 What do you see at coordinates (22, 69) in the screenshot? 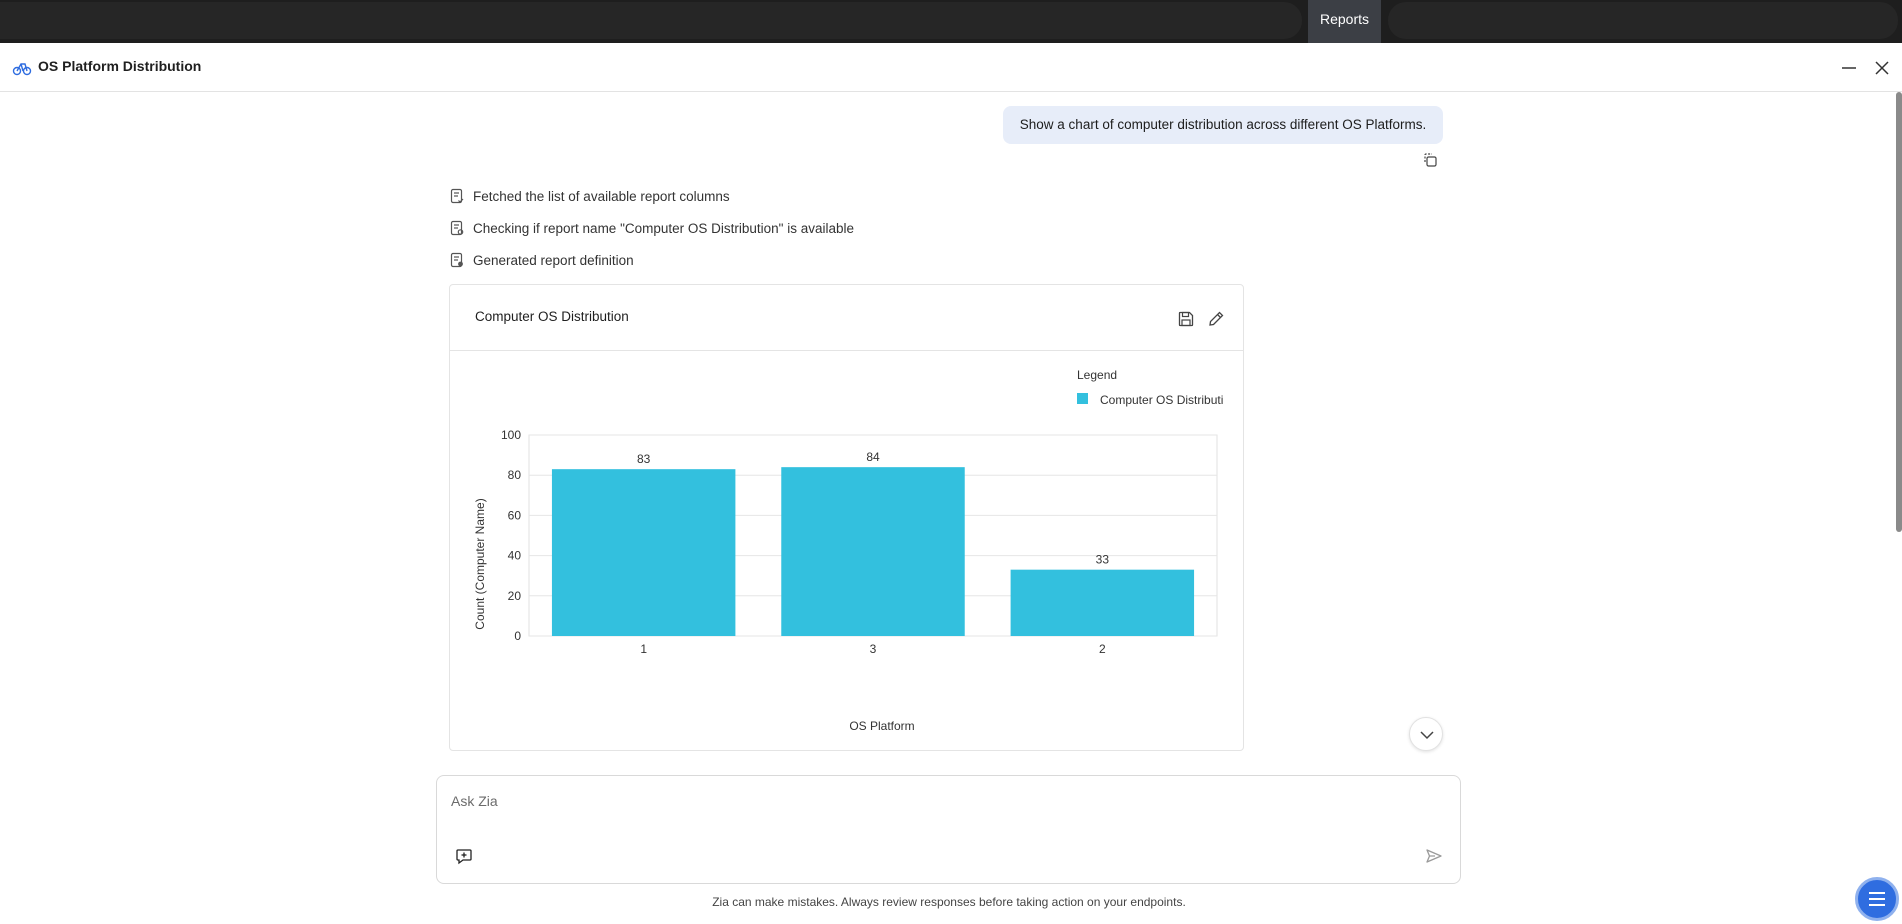
I see `app-icon` at bounding box center [22, 69].